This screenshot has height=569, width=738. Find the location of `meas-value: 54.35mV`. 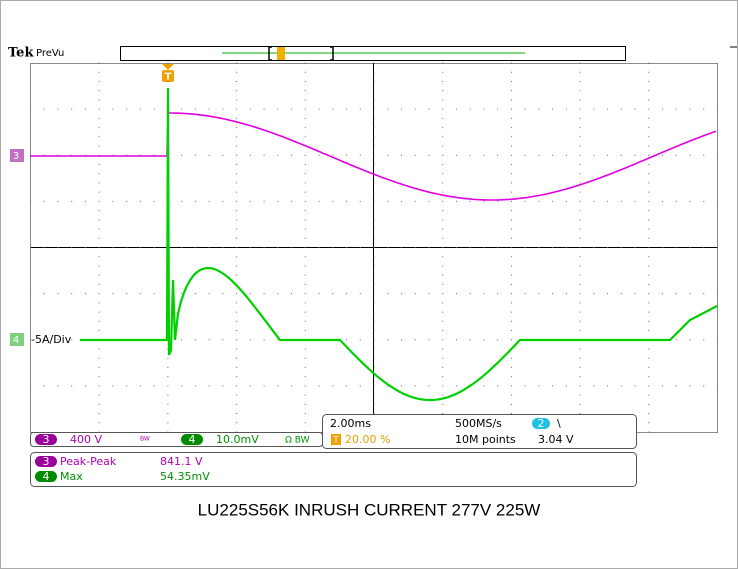

meas-value: 54.35mV is located at coordinates (185, 476).